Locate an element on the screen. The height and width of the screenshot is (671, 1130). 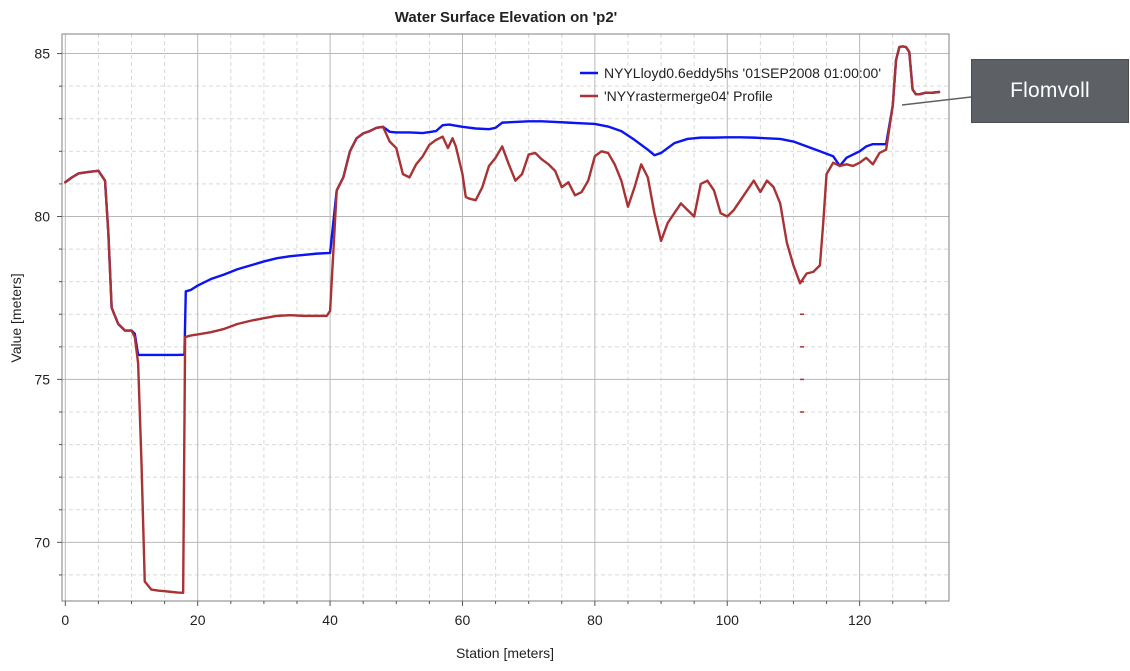
flomvoll-callout-label: Flomvoll is located at coordinates (1050, 90).